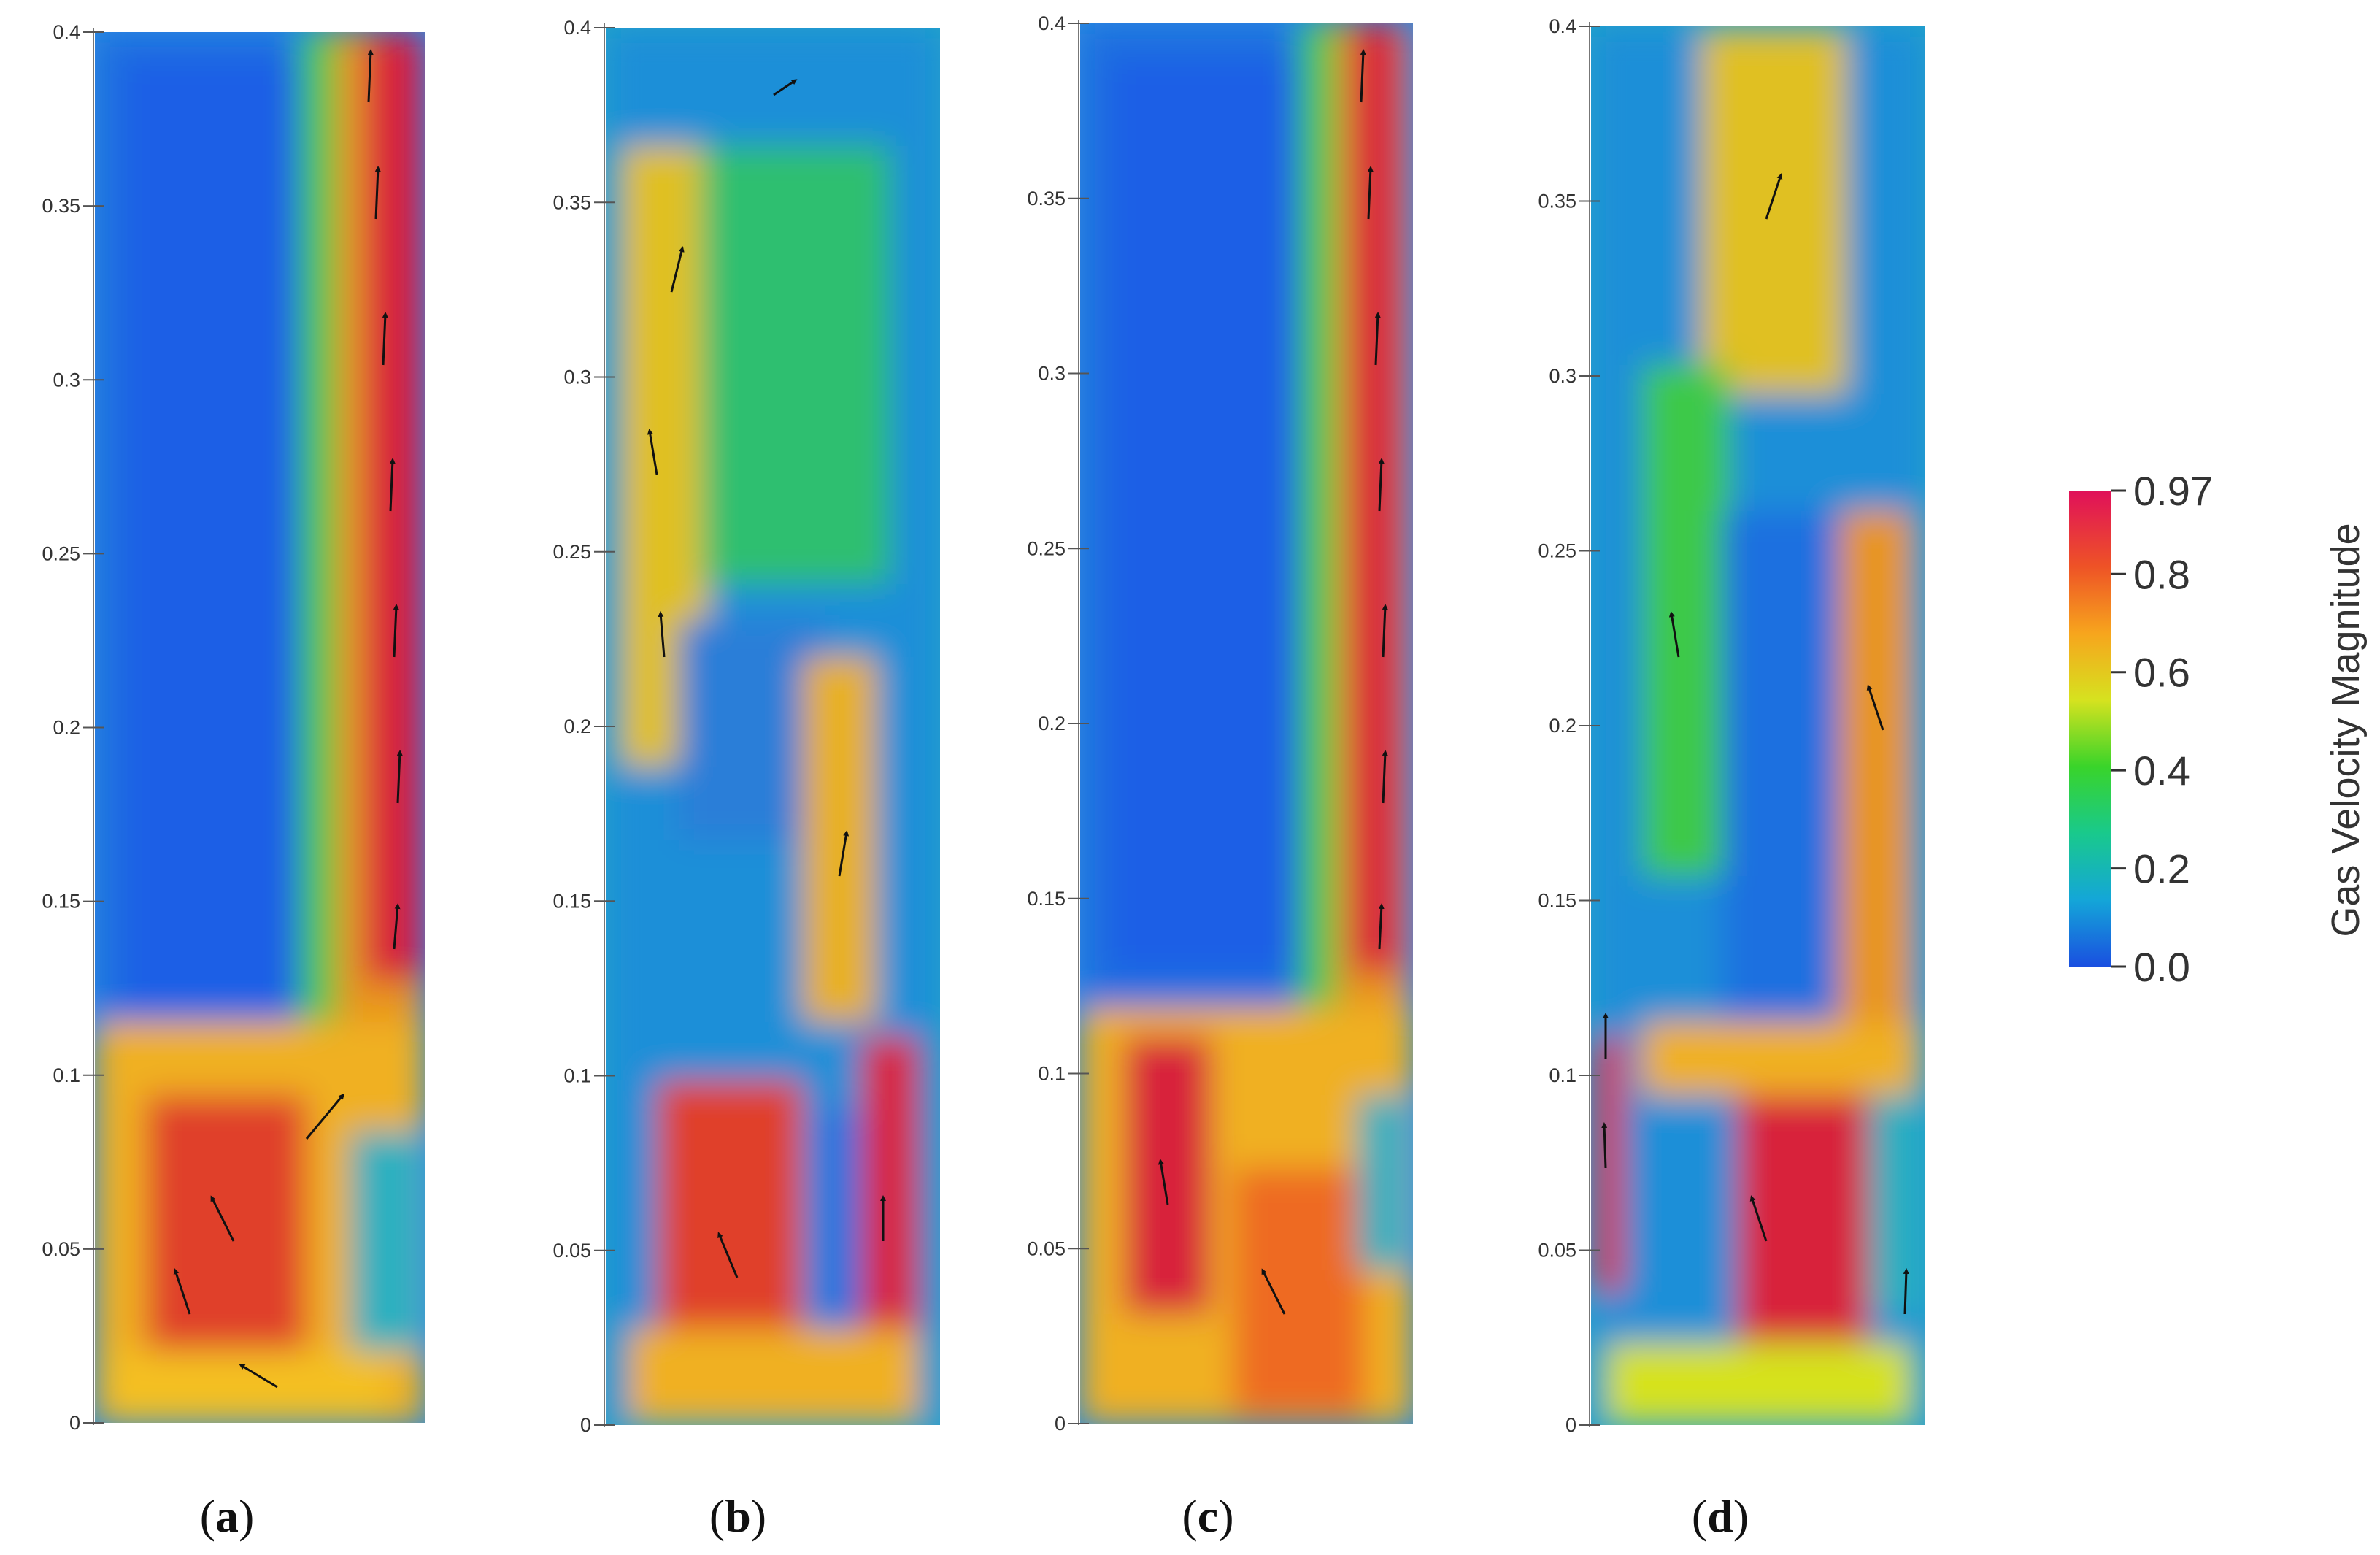 The height and width of the screenshot is (1555, 2380). I want to click on panel-label-b: (b), so click(737, 1516).